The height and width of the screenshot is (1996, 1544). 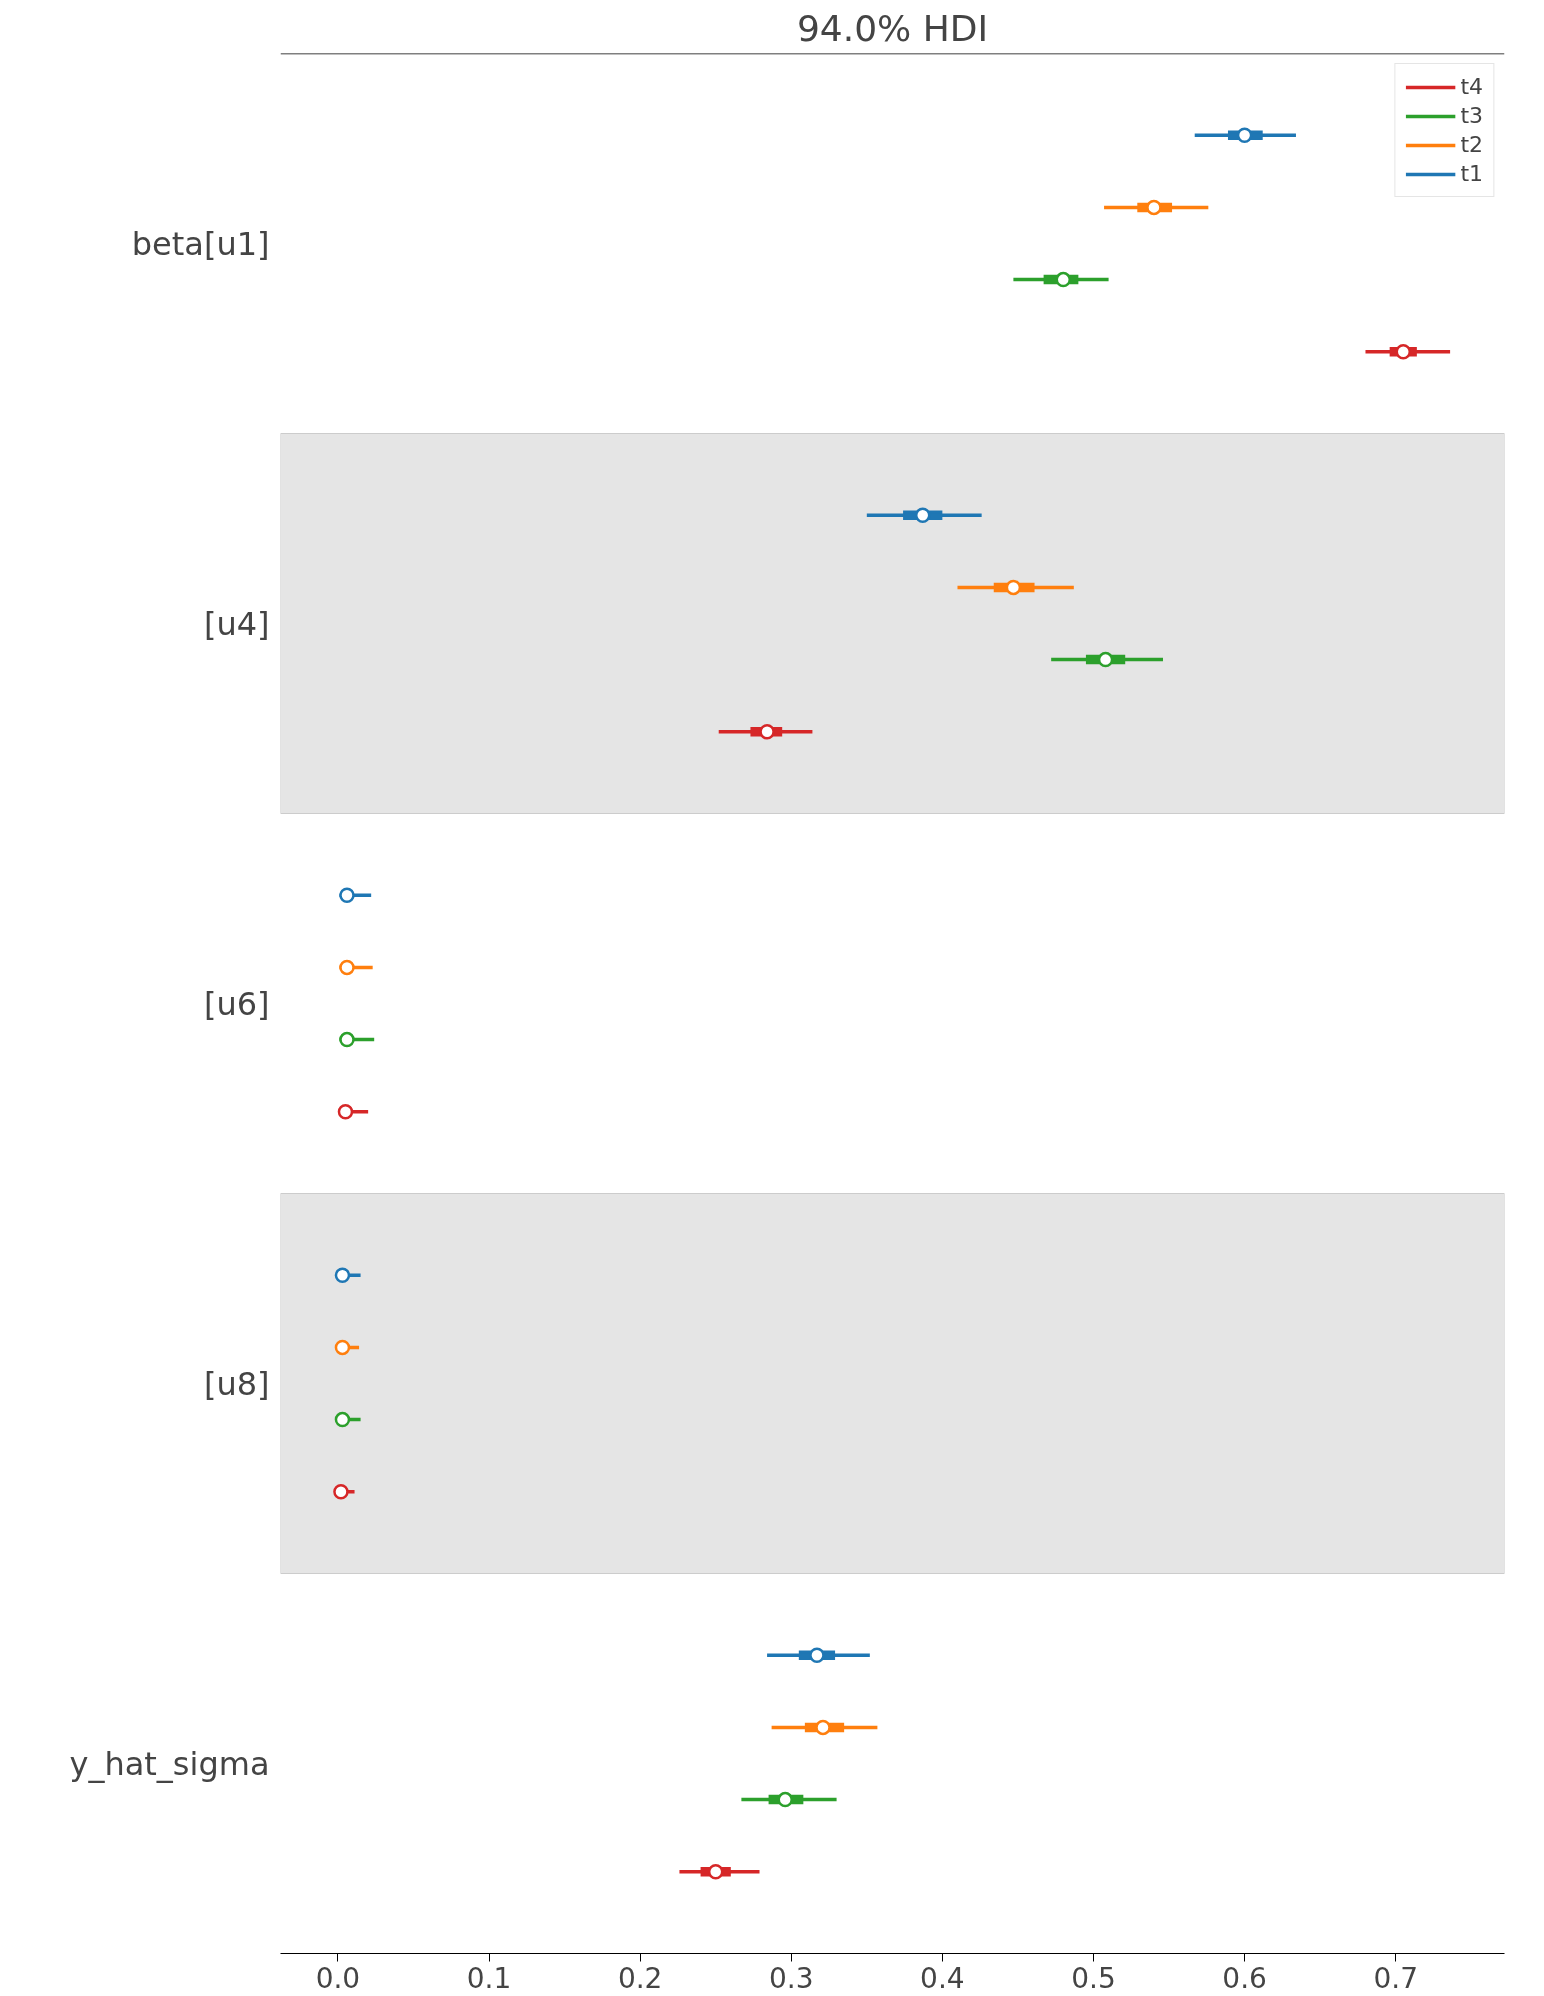 I want to click on y-tick-label: beta[u1], so click(x=200, y=243).